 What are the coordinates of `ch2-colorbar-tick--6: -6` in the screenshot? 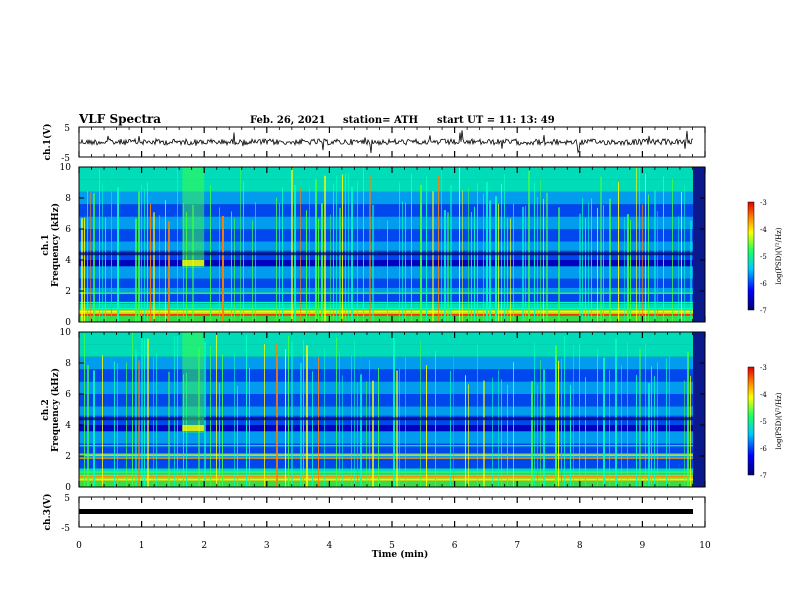 It's located at (763, 449).